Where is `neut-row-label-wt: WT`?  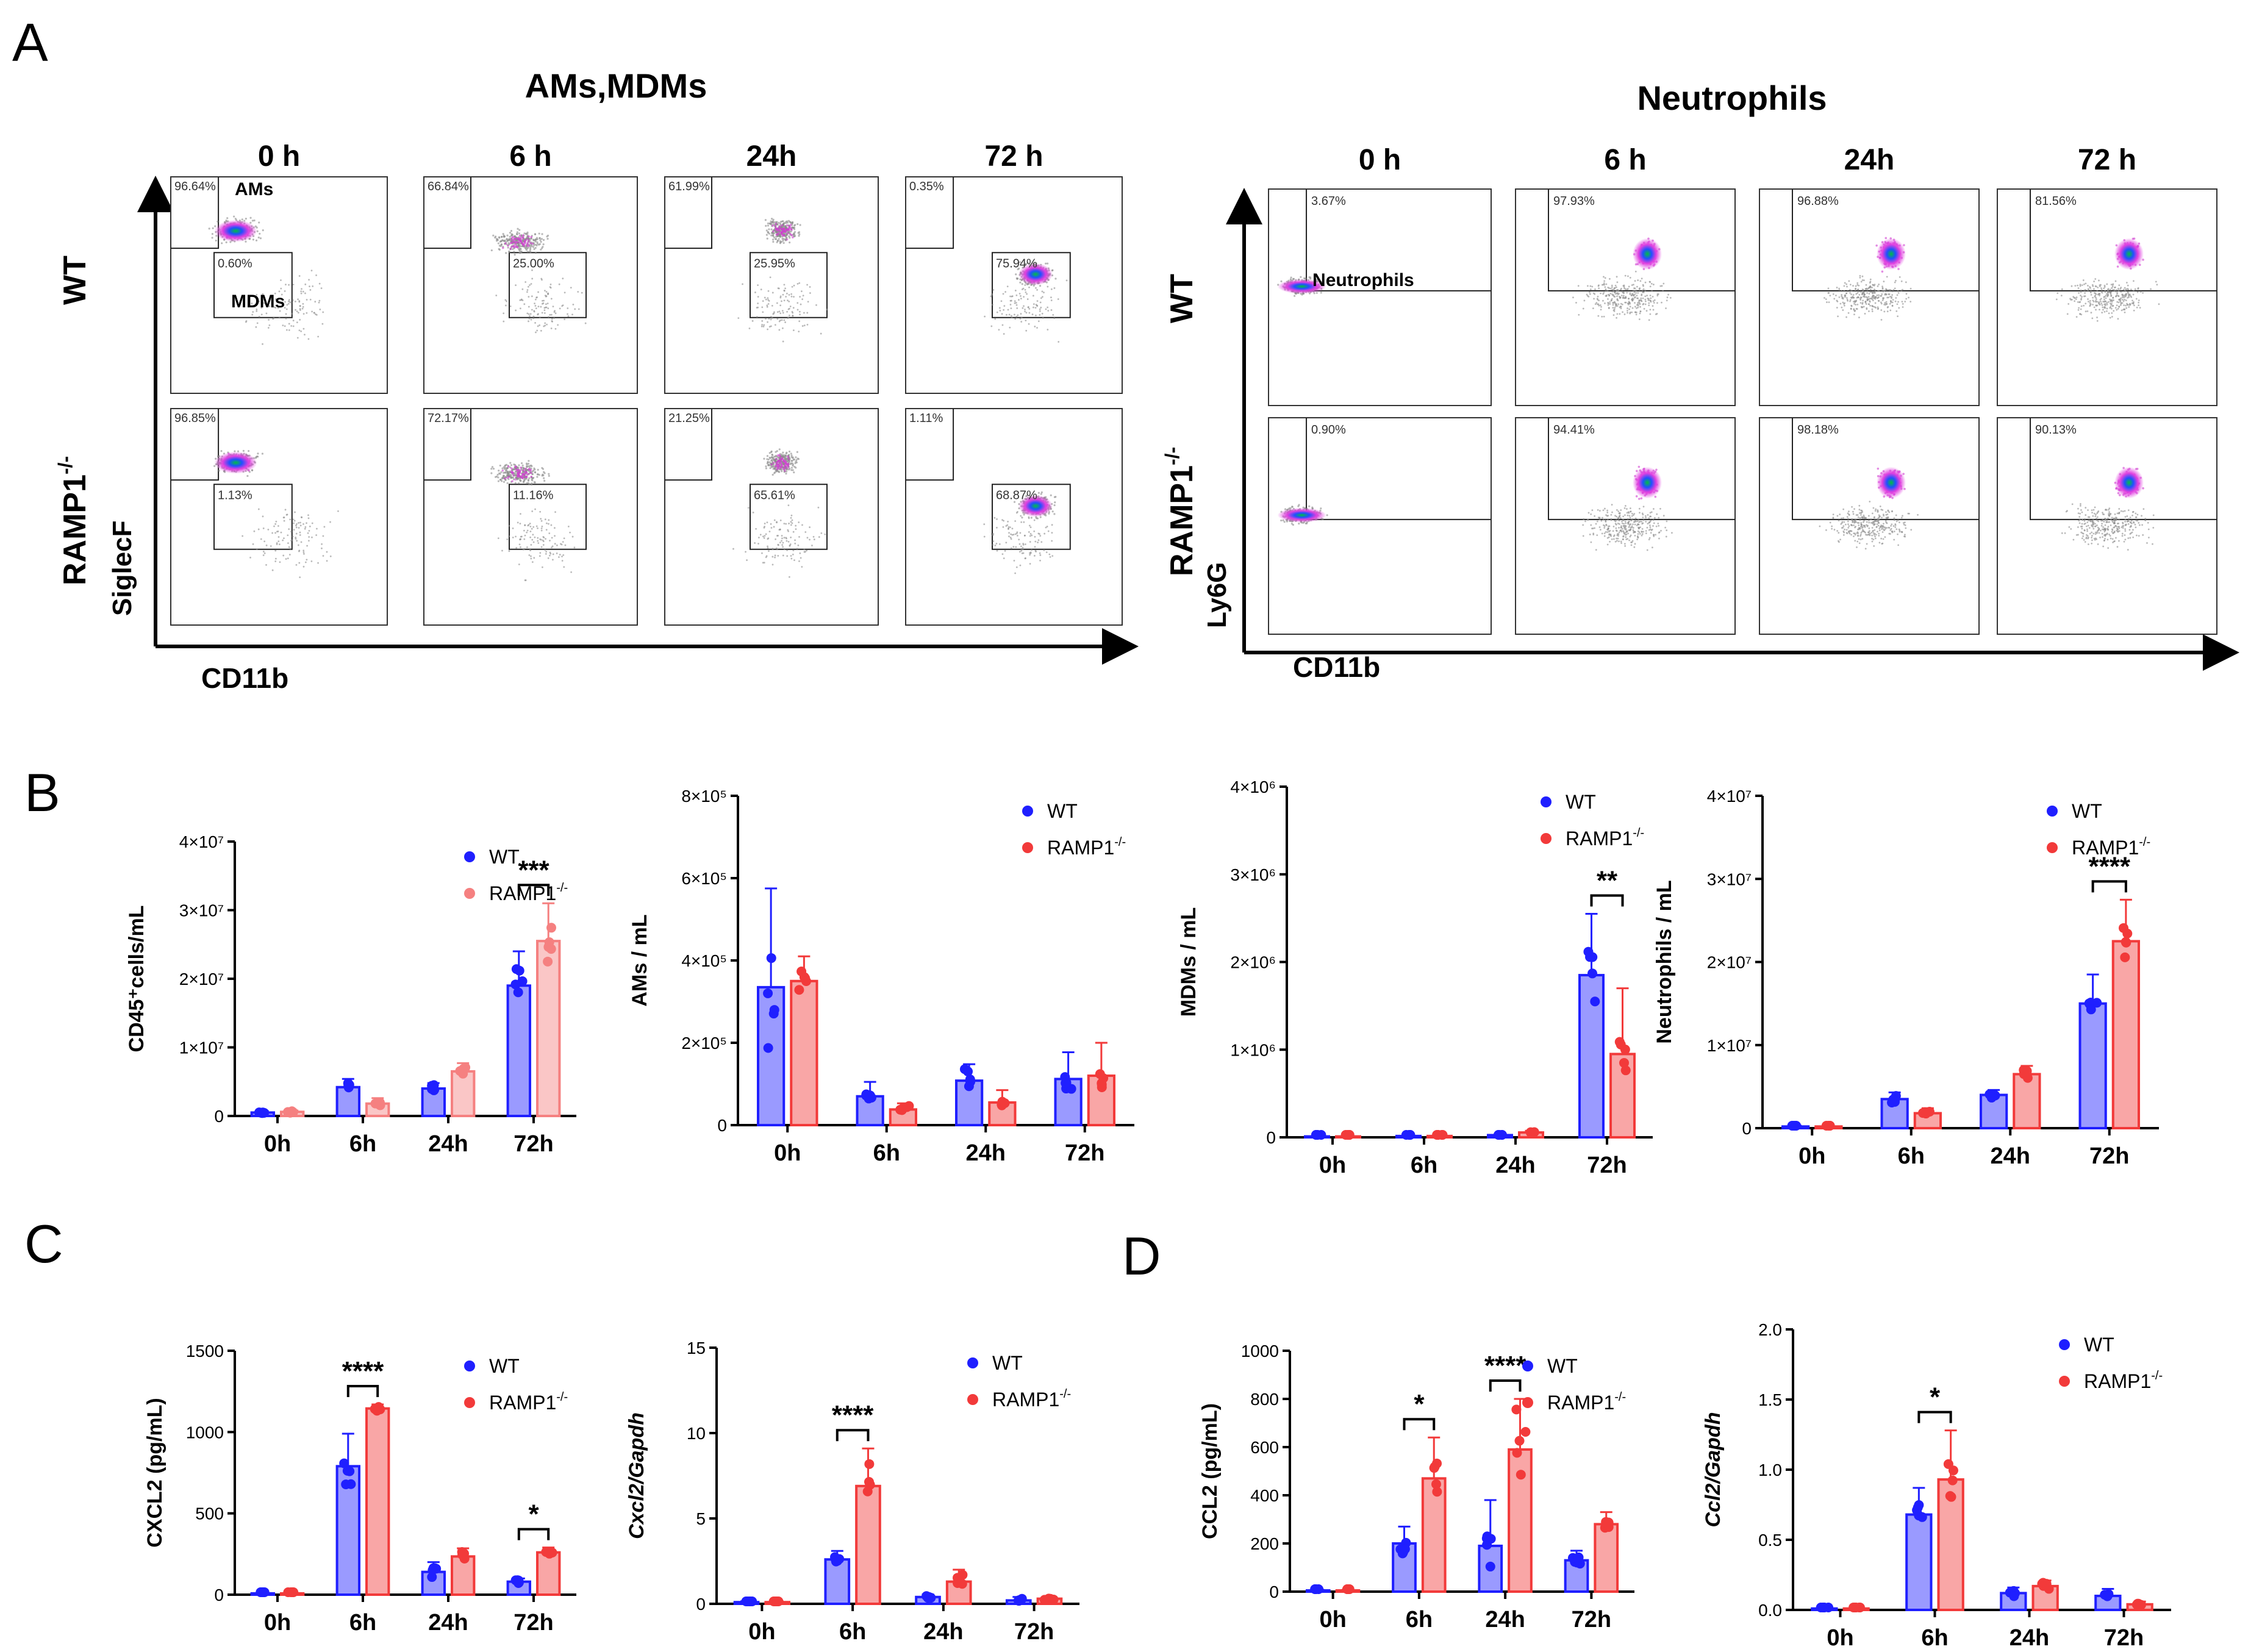 neut-row-label-wt: WT is located at coordinates (1182, 298).